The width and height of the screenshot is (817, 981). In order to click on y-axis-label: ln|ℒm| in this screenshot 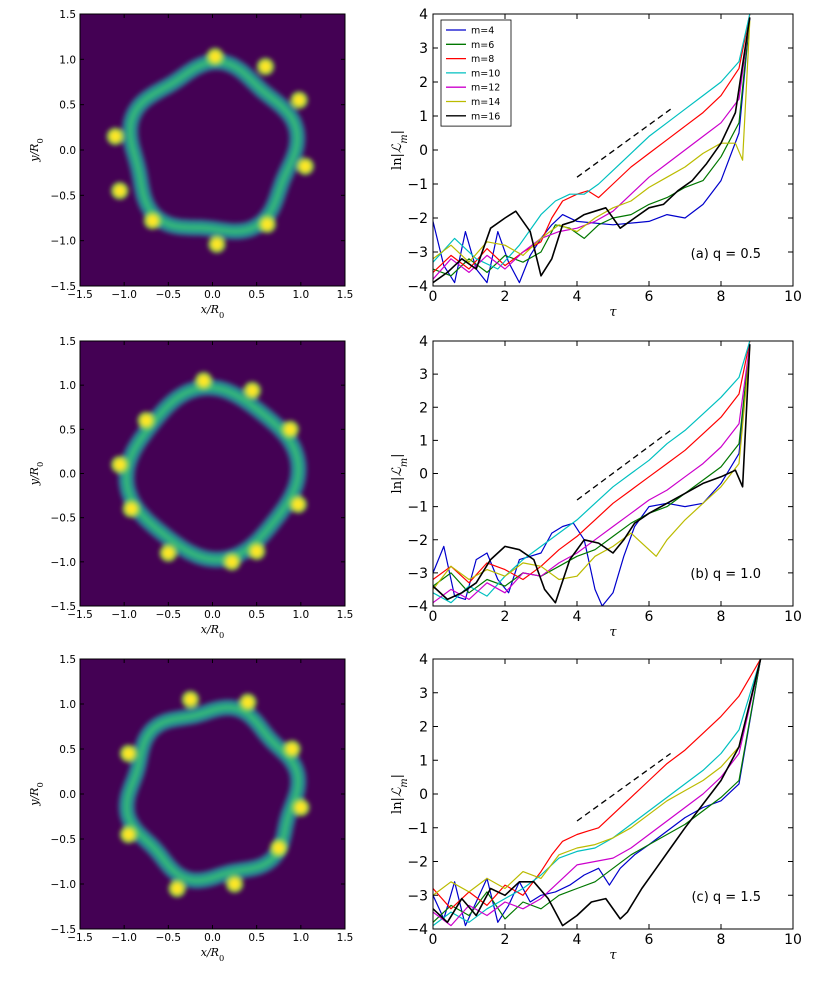, I will do `click(400, 474)`.